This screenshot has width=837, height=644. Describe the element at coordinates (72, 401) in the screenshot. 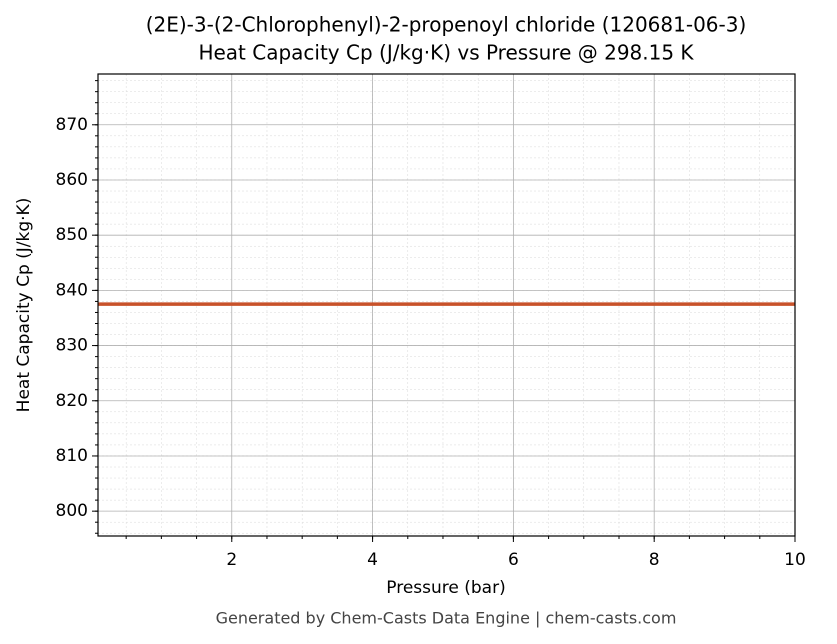

I see `y-tick-label: 820` at that location.